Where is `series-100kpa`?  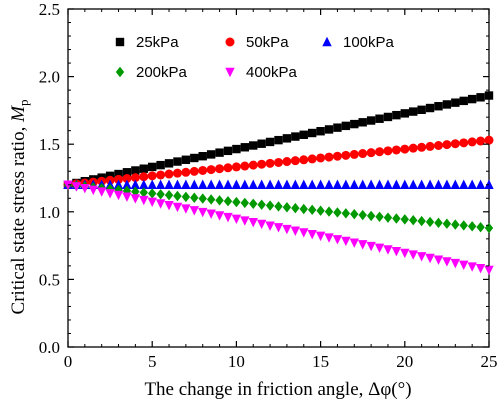
series-100kpa is located at coordinates (278, 184).